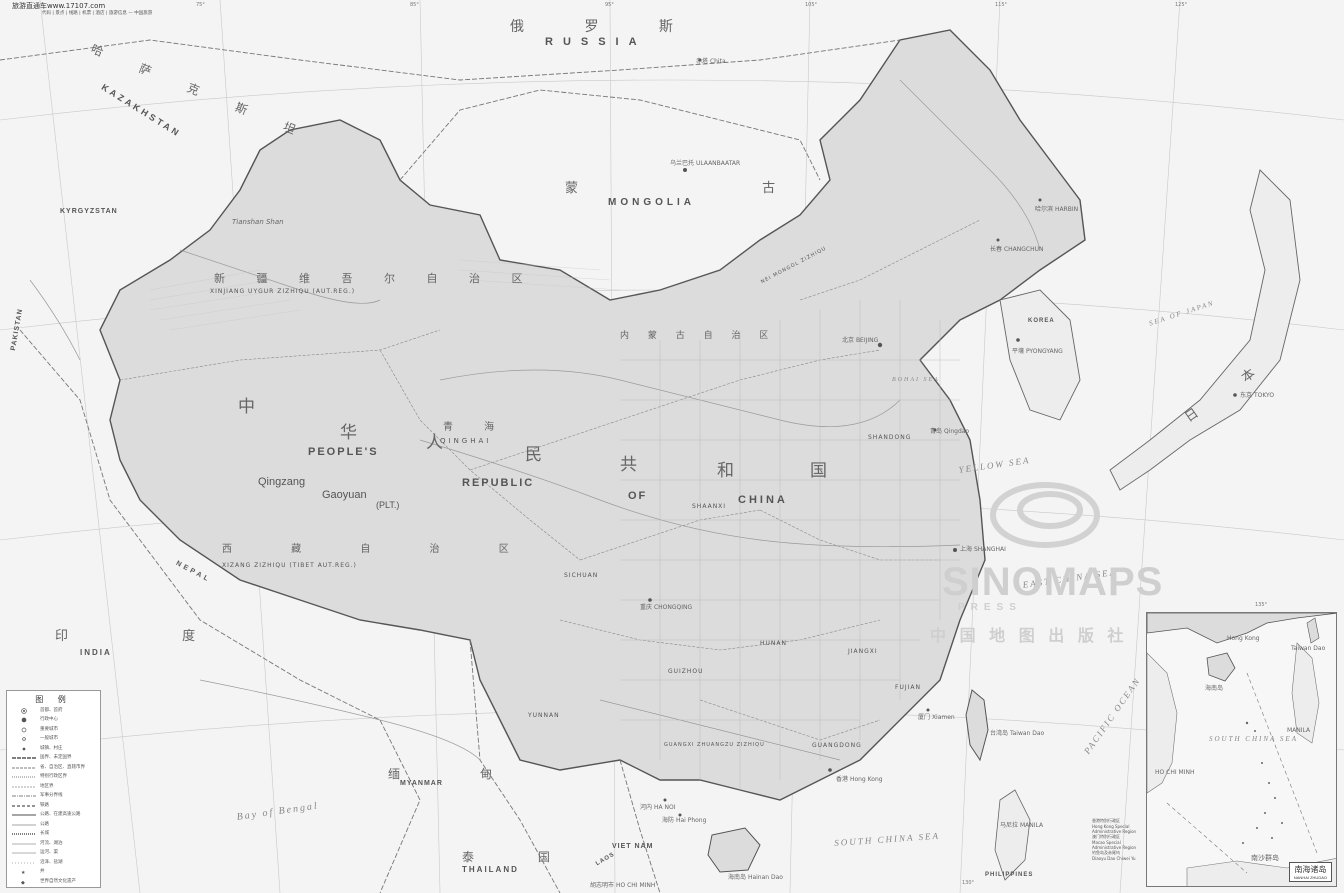  I want to click on city-changchun: 长春 CHANGCHUN, so click(1016, 248).